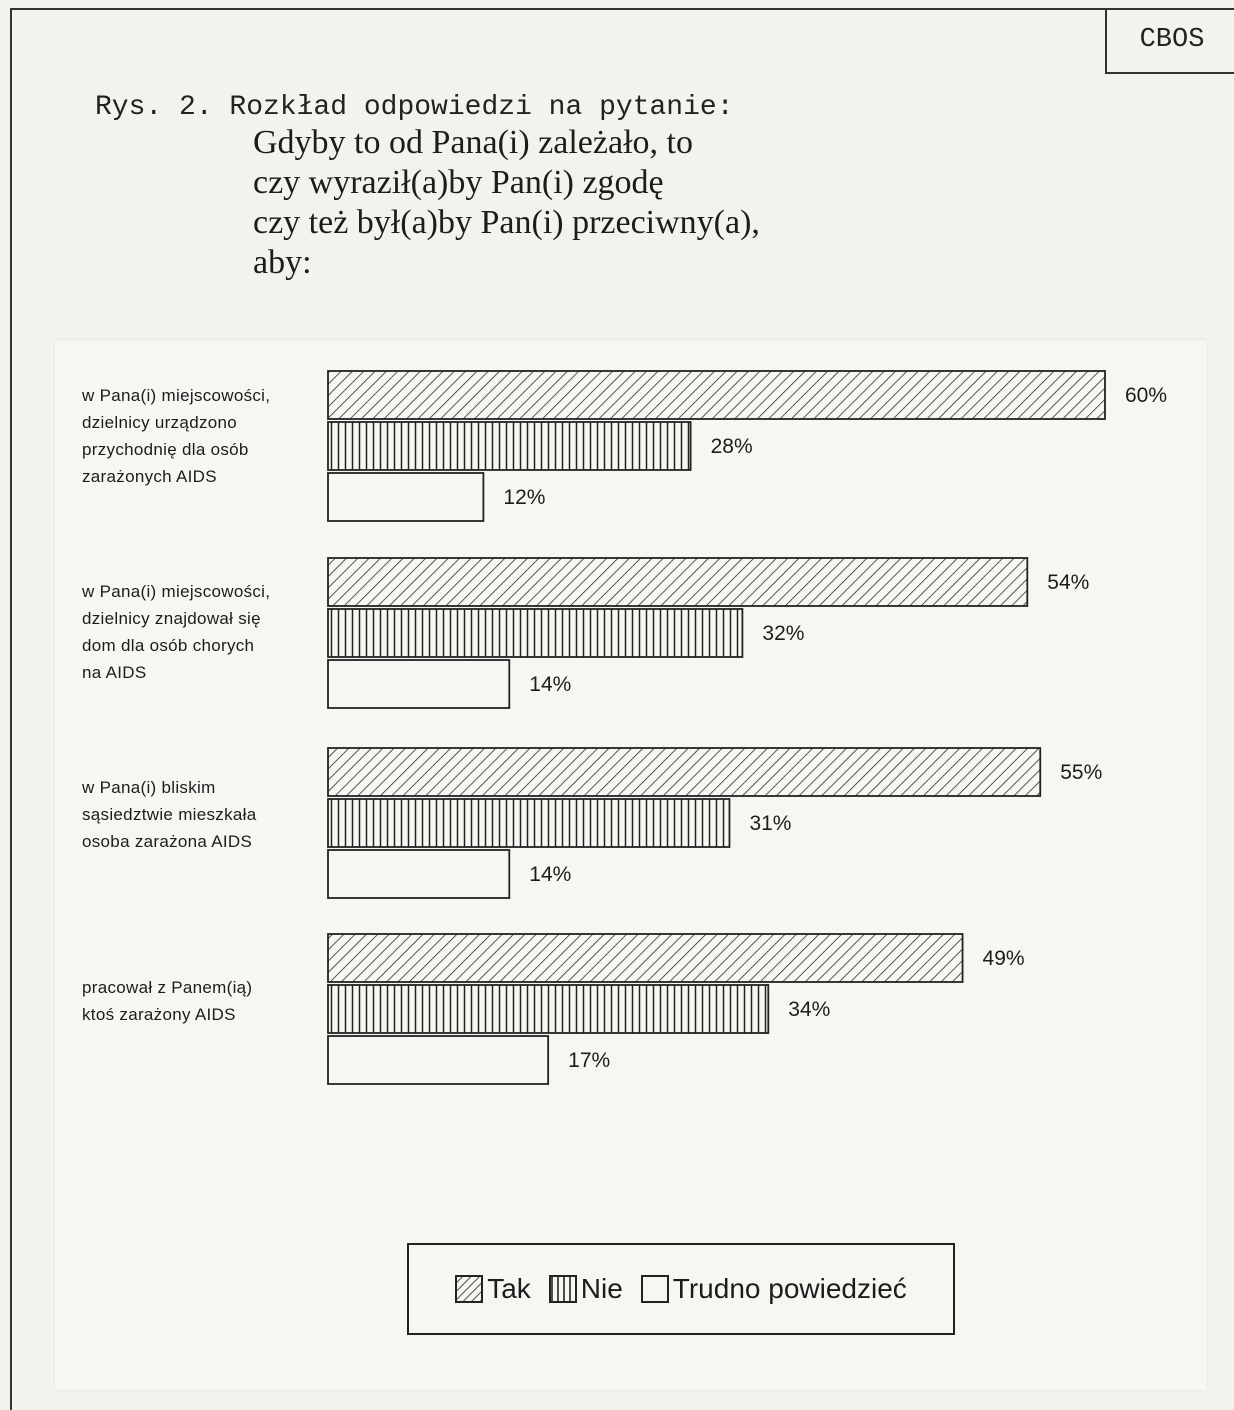 The width and height of the screenshot is (1234, 1410). I want to click on data-label: 49%, so click(1004, 958).